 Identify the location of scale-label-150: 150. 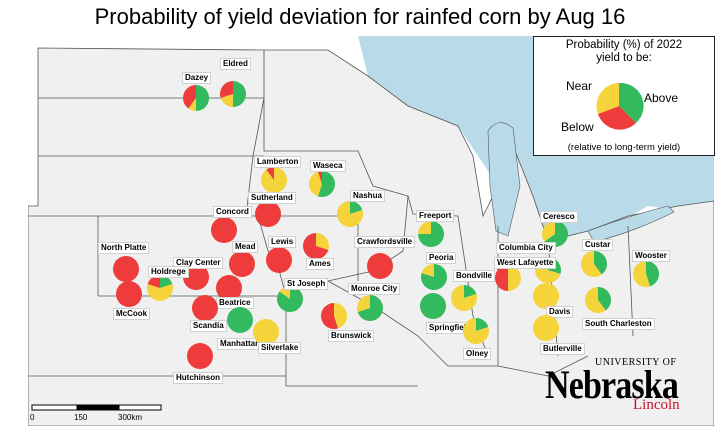
(81, 417).